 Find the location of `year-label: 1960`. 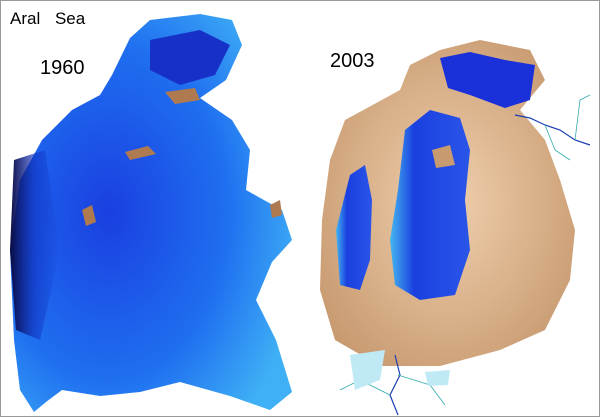

year-label: 1960 is located at coordinates (62, 68).